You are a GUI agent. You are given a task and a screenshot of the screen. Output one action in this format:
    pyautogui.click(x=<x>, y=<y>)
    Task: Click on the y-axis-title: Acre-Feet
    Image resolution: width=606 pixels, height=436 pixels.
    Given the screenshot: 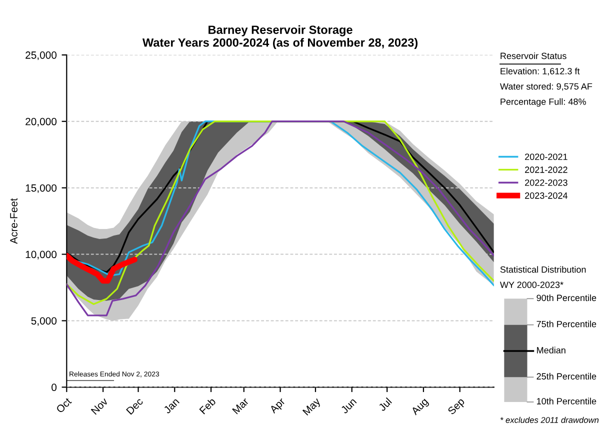 What is the action you would take?
    pyautogui.click(x=14, y=221)
    